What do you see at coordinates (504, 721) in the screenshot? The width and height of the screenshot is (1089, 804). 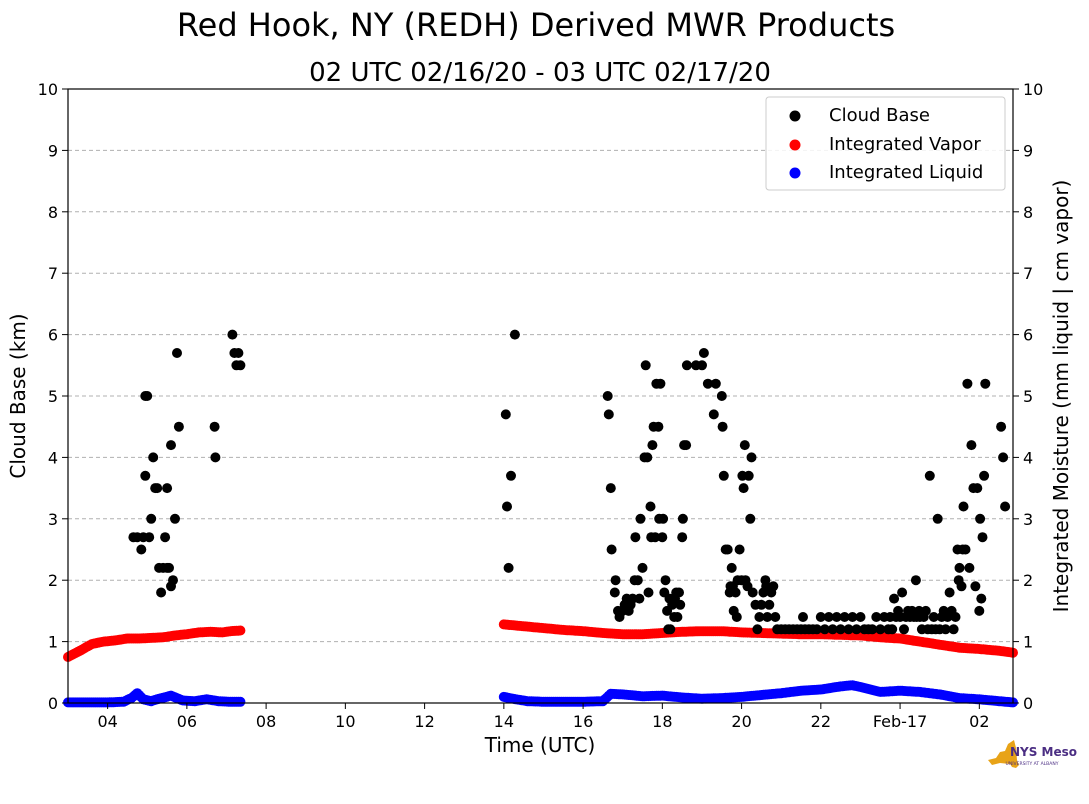 I see `x-tick-label: 14` at bounding box center [504, 721].